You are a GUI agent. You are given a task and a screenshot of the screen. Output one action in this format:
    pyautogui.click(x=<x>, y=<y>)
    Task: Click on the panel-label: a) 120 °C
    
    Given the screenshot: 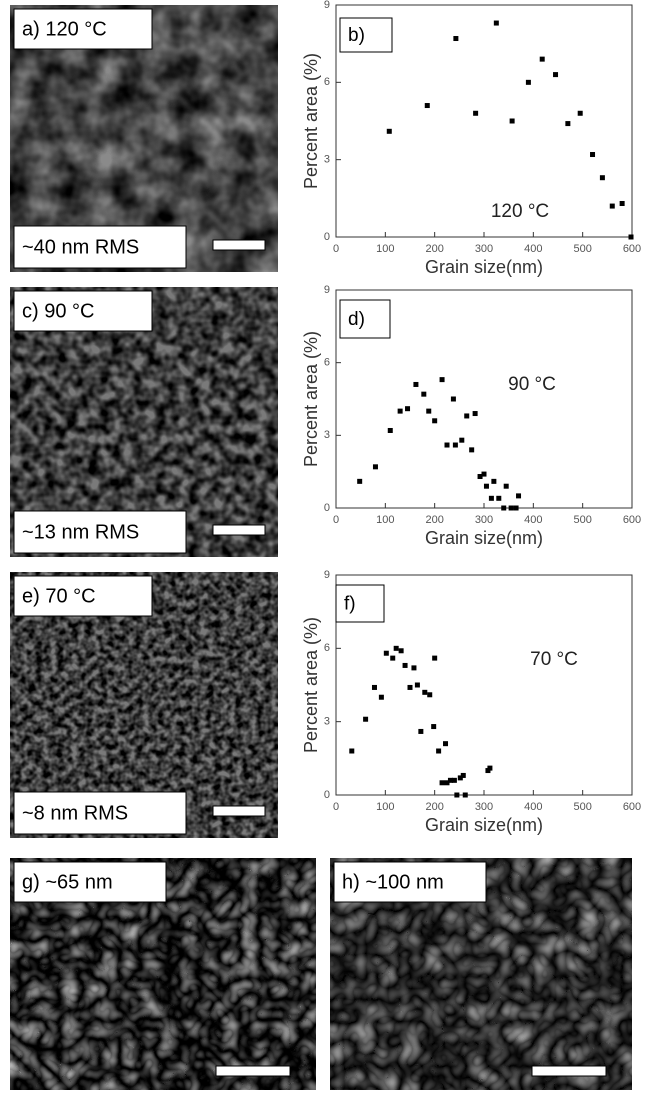 What is the action you would take?
    pyautogui.click(x=64, y=29)
    